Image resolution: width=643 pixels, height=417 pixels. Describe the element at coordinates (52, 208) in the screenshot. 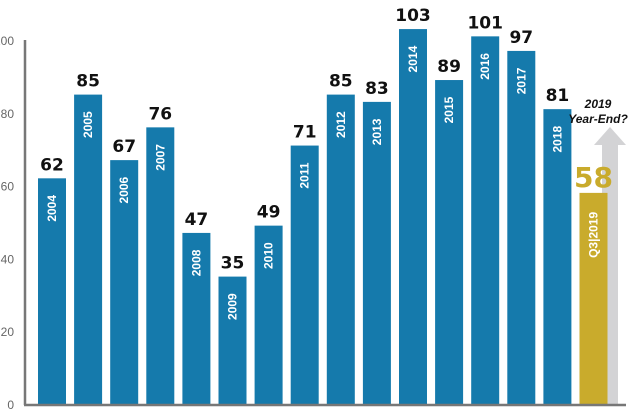

I see `category-label: 2004` at that location.